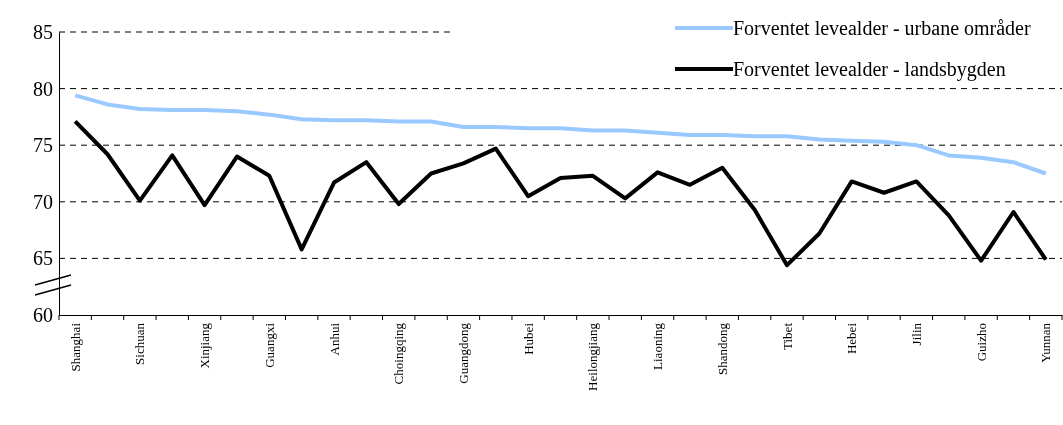 Image resolution: width=1063 pixels, height=425 pixels. What do you see at coordinates (43, 88) in the screenshot?
I see `y-tick-label: 80` at bounding box center [43, 88].